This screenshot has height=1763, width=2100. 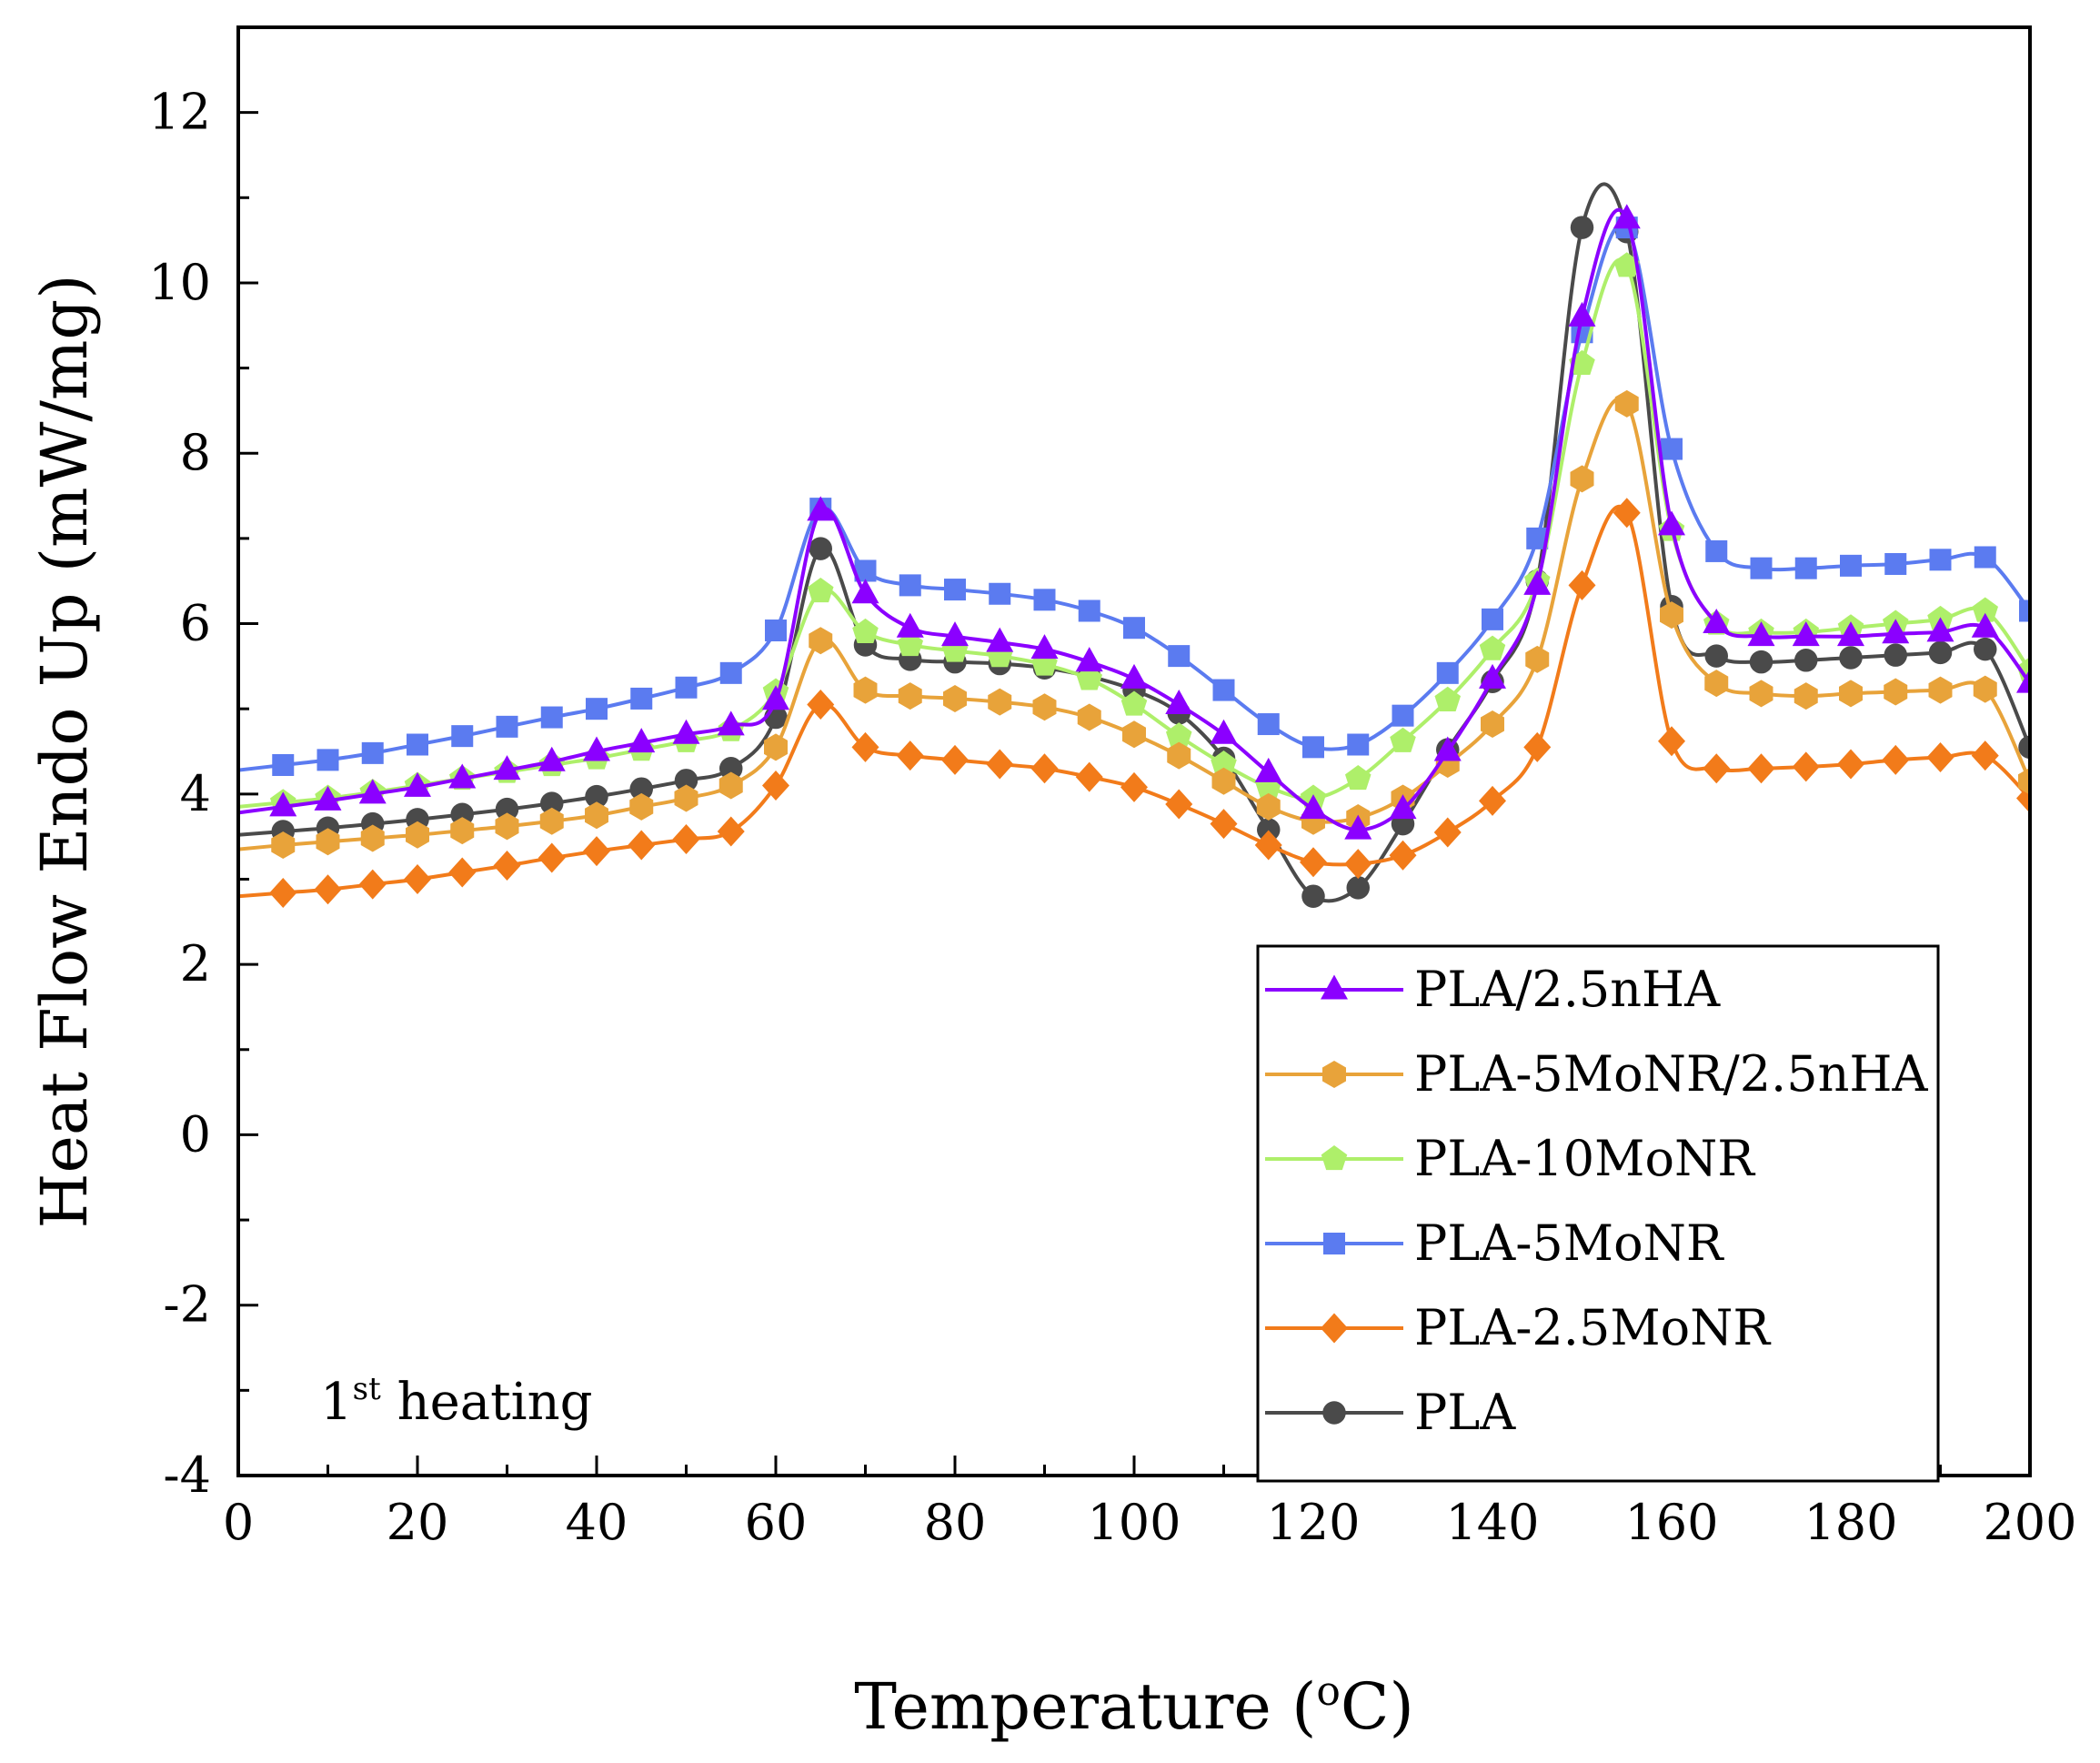 I want to click on x-axis-title: Temperature (oC), so click(x=1134, y=1706).